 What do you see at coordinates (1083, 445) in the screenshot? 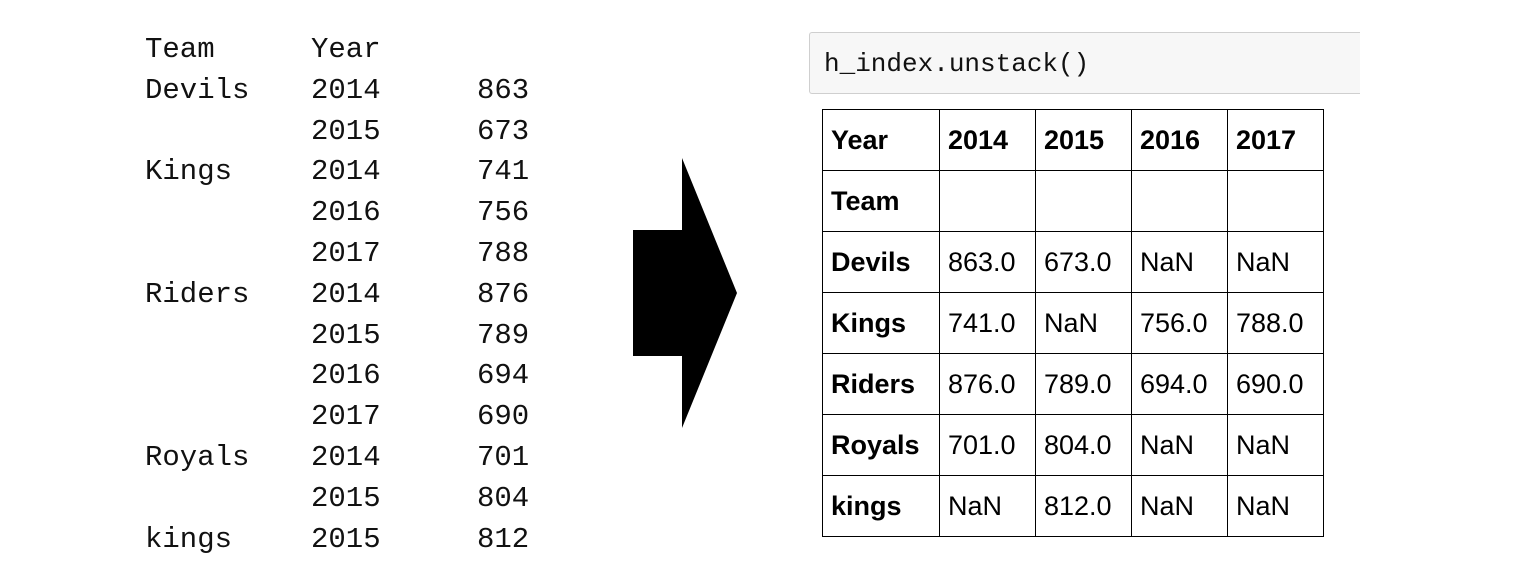
I see `table-cell: 804.0` at bounding box center [1083, 445].